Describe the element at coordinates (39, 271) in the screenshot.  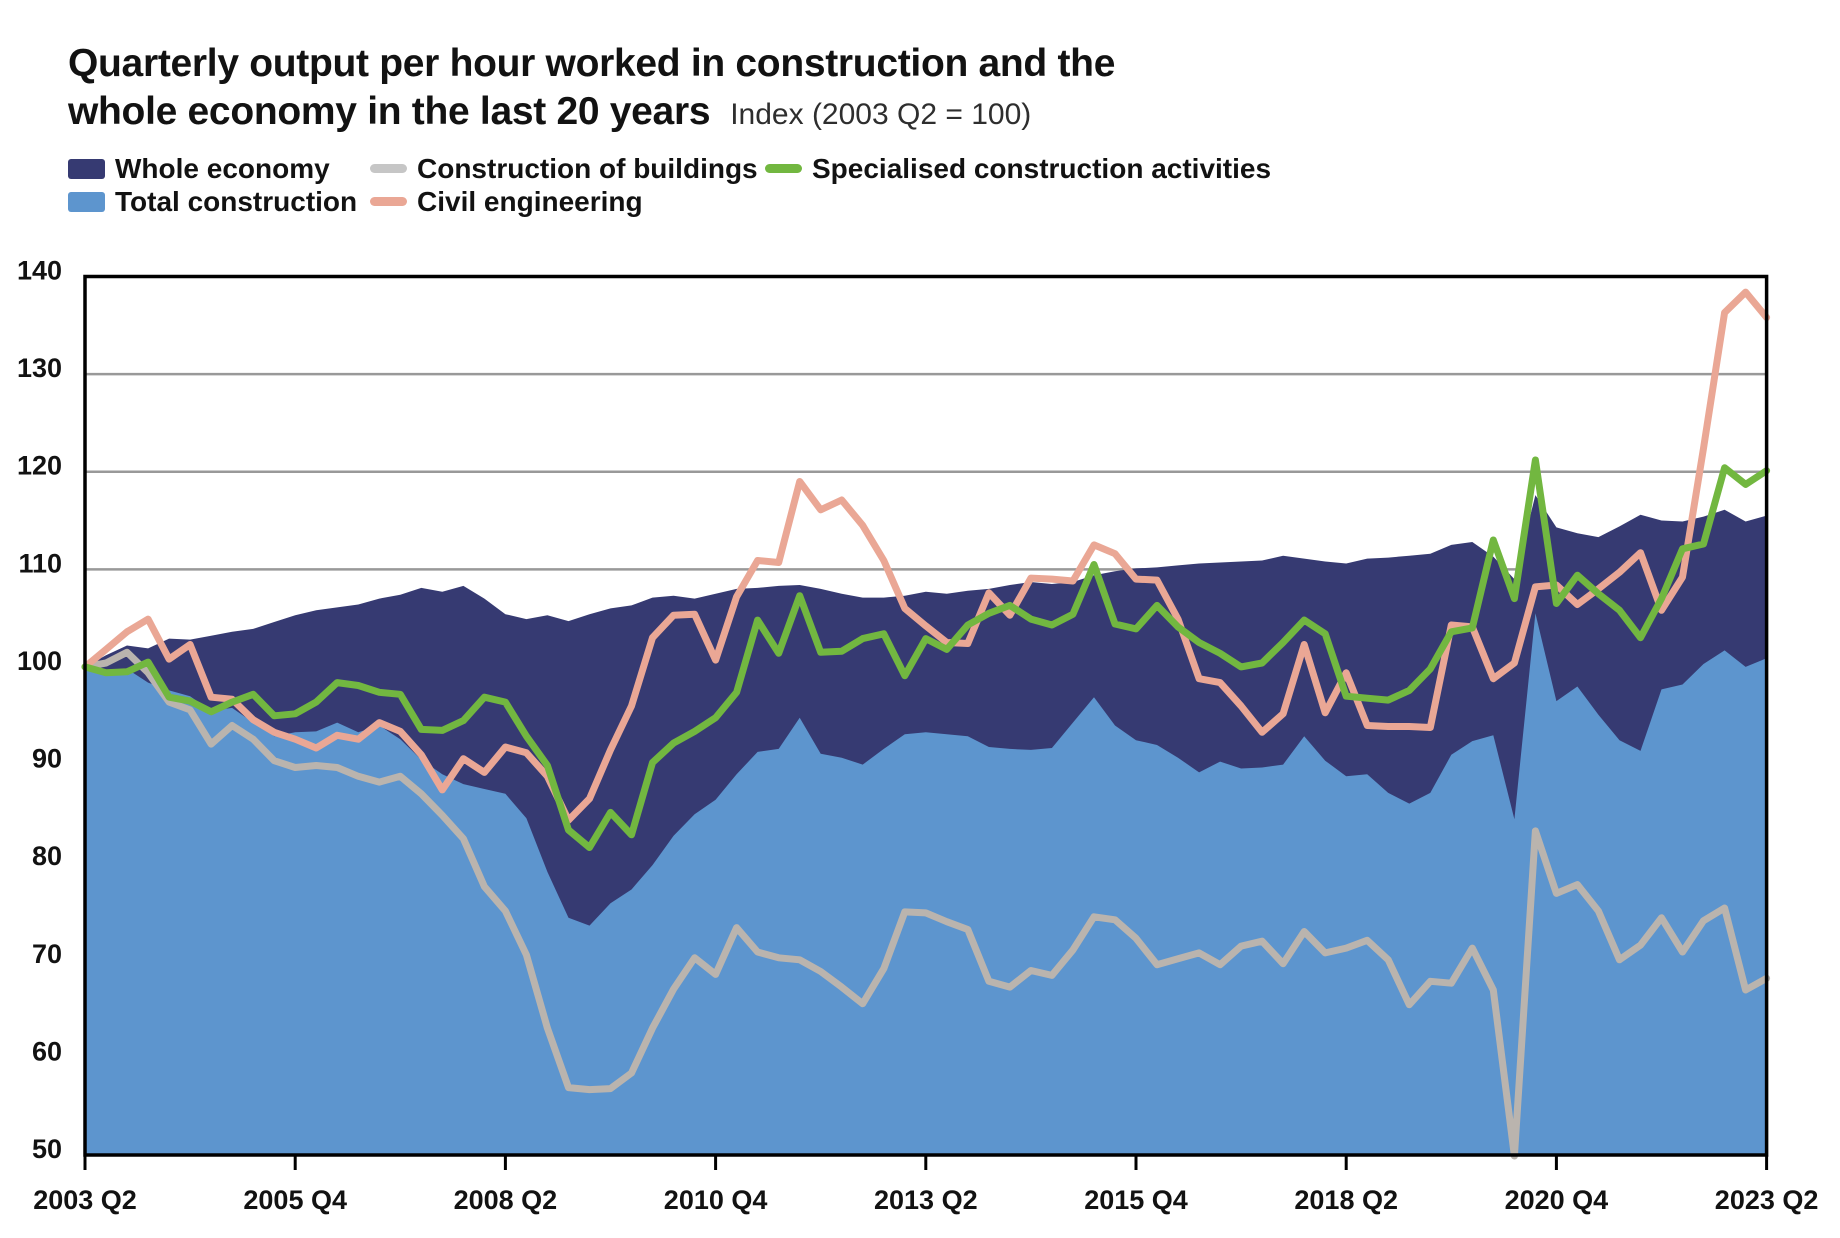
I see `y-tick-label: 140` at that location.